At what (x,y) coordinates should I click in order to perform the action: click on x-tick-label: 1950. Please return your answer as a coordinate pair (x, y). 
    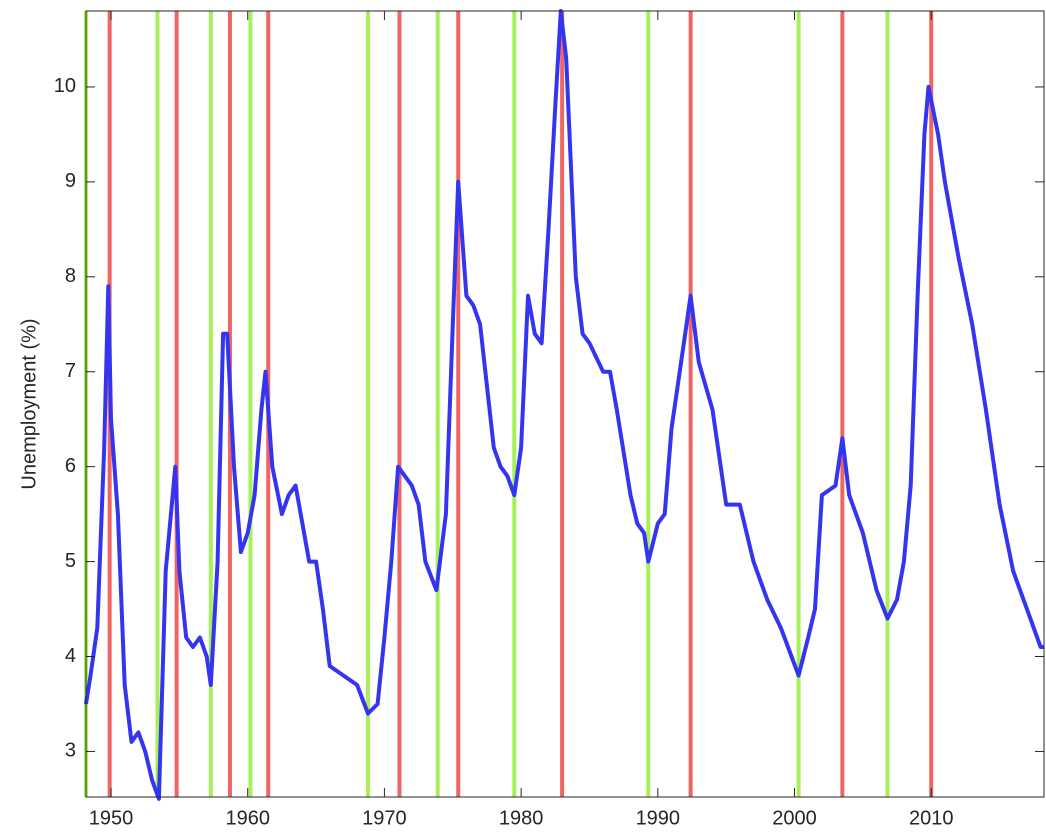
    Looking at the image, I should click on (111, 818).